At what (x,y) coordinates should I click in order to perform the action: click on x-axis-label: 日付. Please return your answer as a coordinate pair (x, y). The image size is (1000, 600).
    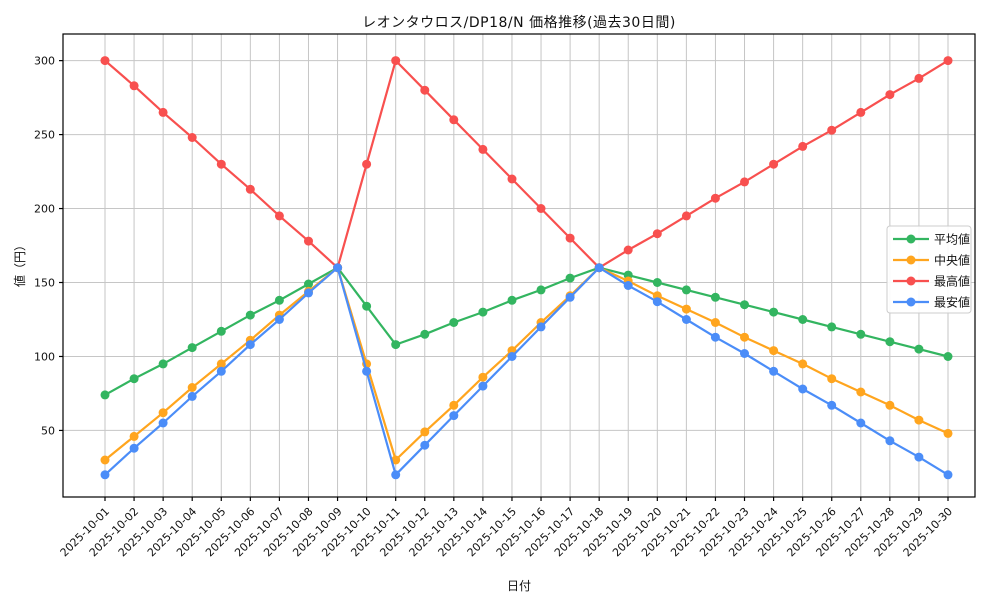
    Looking at the image, I should click on (518, 586).